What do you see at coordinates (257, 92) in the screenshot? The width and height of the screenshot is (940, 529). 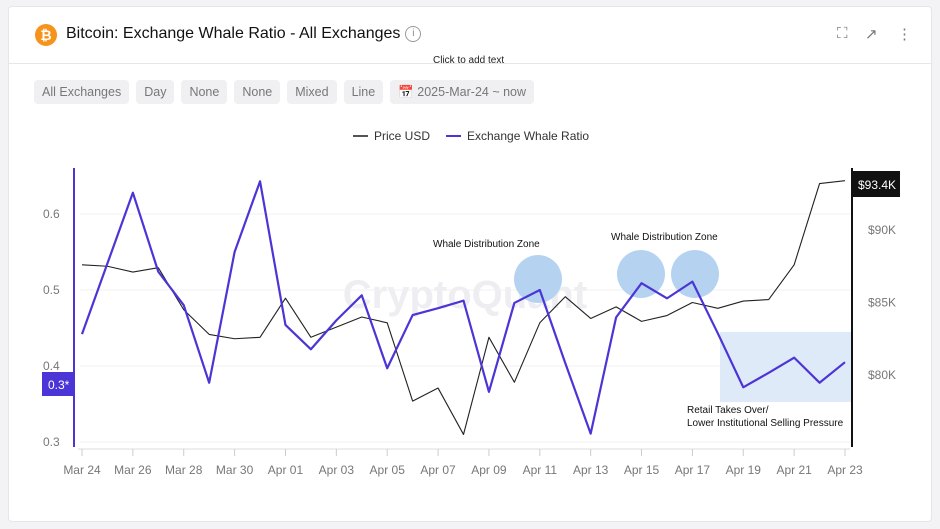 I see `filter2-select: None` at bounding box center [257, 92].